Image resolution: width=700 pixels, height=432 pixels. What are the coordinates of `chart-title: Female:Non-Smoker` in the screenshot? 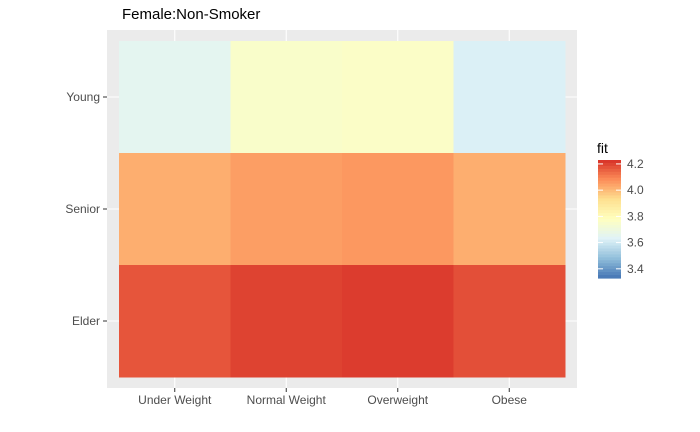 It's located at (191, 14).